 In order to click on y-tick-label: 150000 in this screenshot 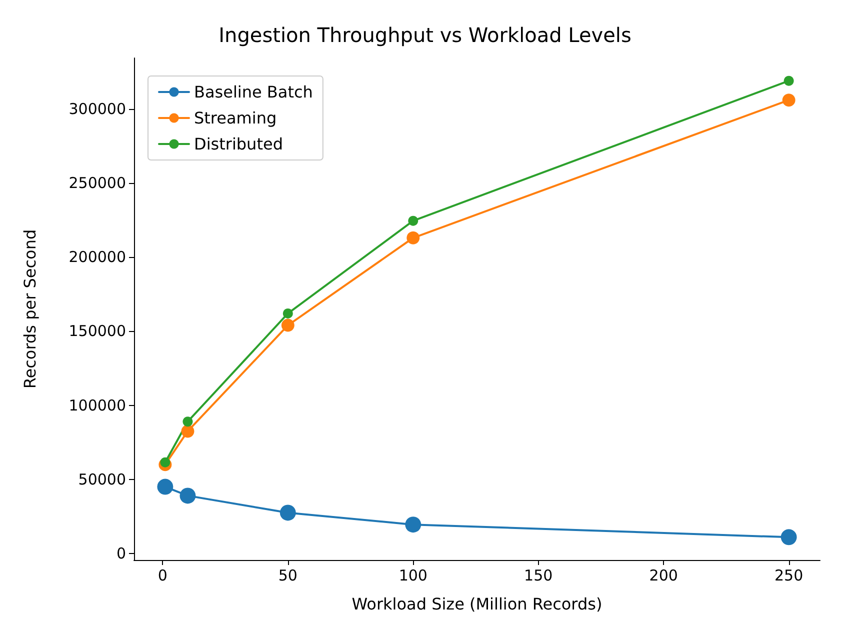, I will do `click(97, 331)`.